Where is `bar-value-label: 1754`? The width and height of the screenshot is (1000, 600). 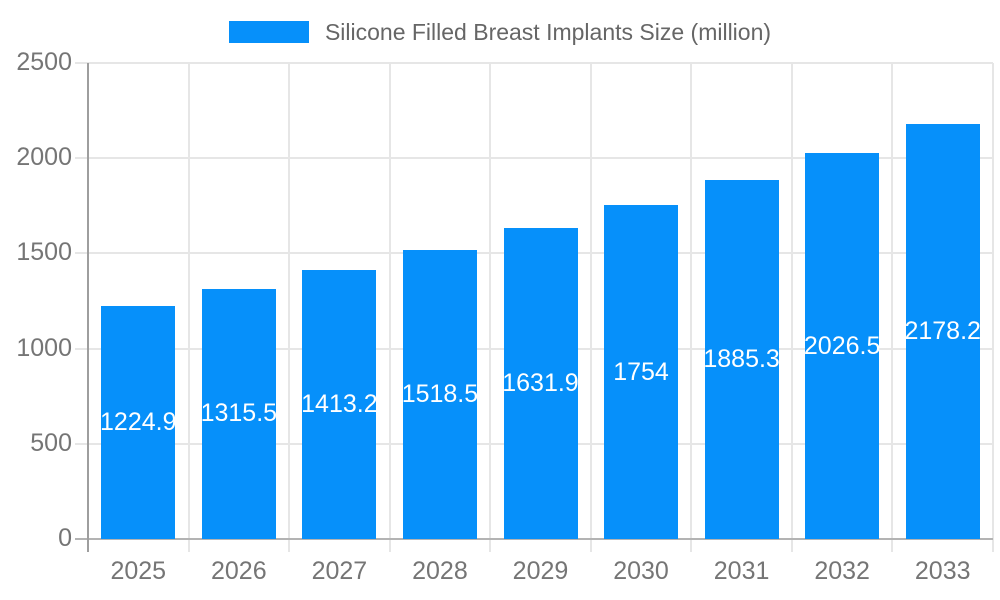 bar-value-label: 1754 is located at coordinates (641, 371).